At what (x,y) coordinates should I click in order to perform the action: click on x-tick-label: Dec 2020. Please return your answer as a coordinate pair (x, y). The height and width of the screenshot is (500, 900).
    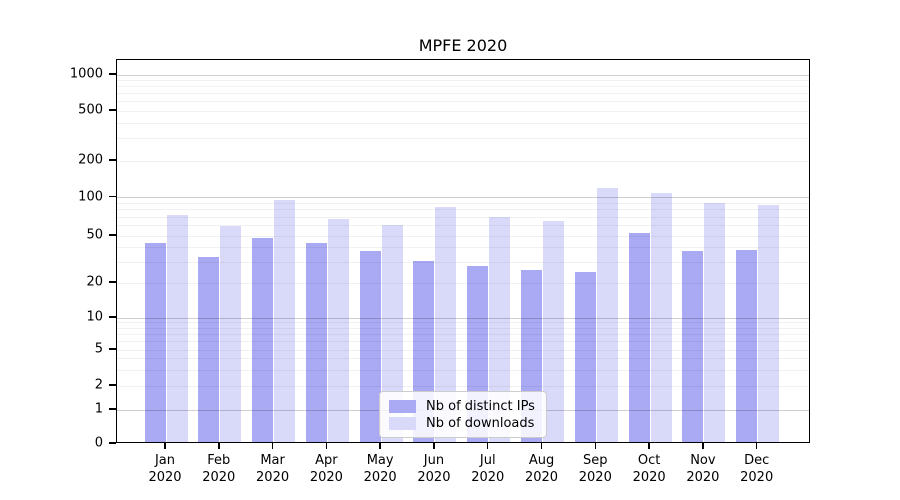
    Looking at the image, I should click on (757, 469).